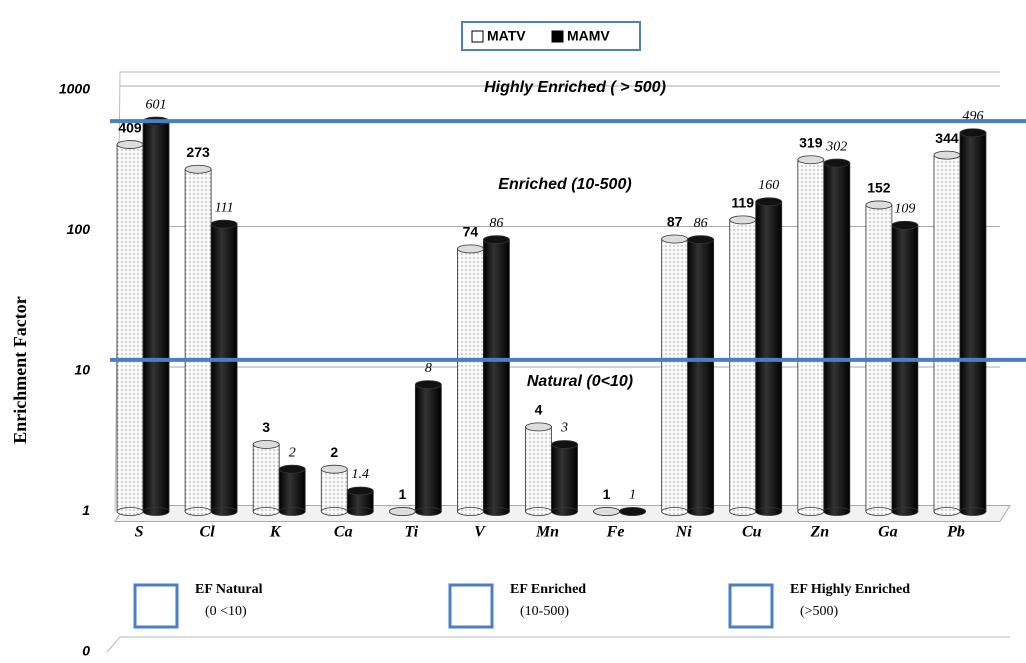  What do you see at coordinates (224, 207) in the screenshot?
I see `value-label: 111` at bounding box center [224, 207].